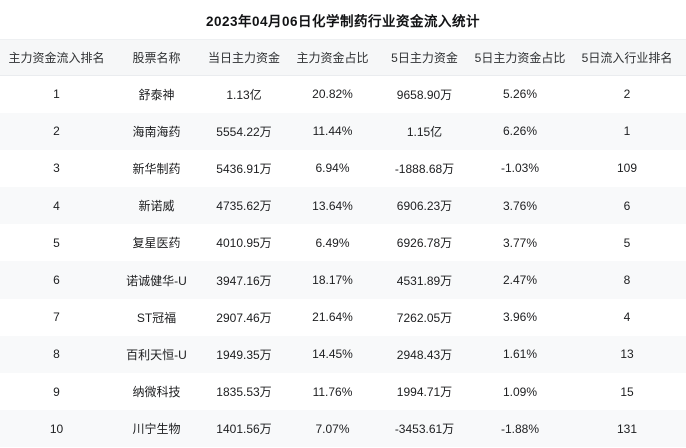 The height and width of the screenshot is (448, 686). I want to click on cell-main-fund-today: 4735.62万, so click(244, 206).